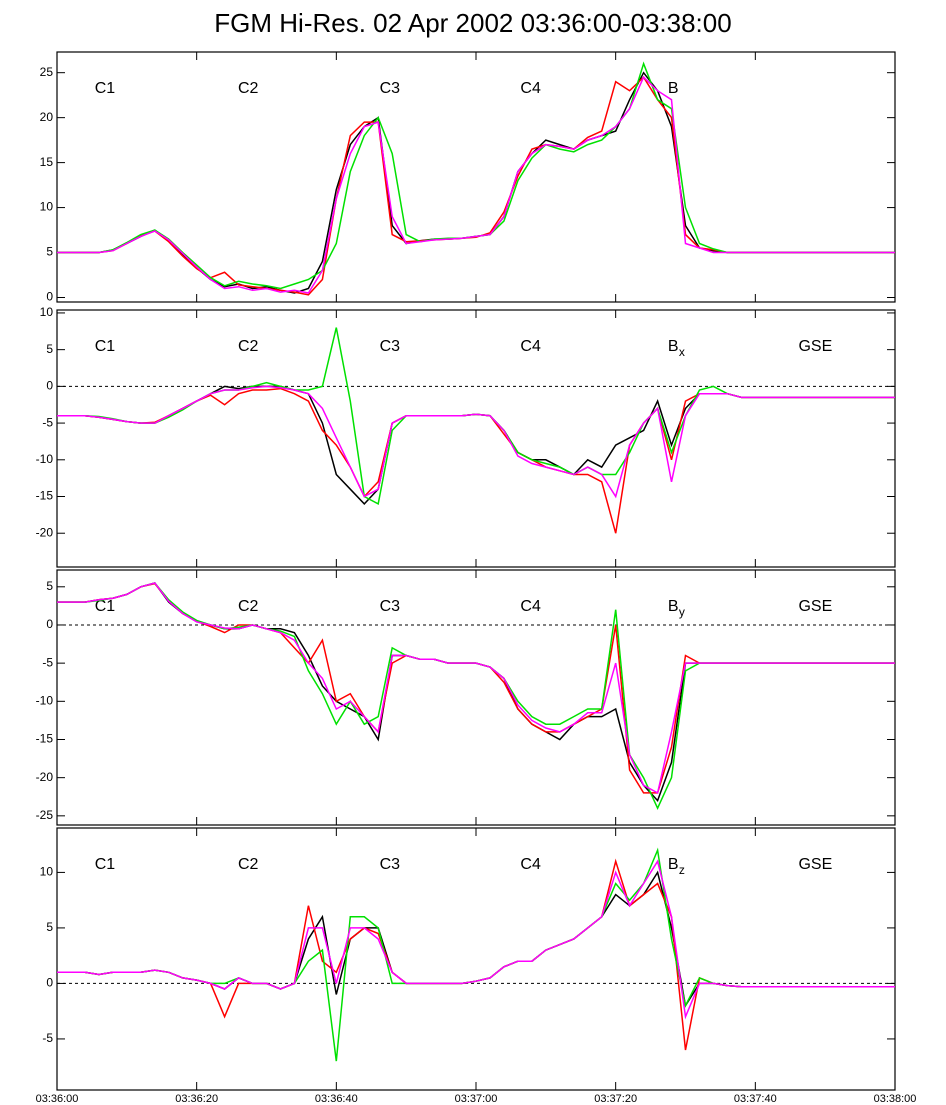 The image size is (946, 1105). What do you see at coordinates (47, 117) in the screenshot?
I see `y-tick-label: 20` at bounding box center [47, 117].